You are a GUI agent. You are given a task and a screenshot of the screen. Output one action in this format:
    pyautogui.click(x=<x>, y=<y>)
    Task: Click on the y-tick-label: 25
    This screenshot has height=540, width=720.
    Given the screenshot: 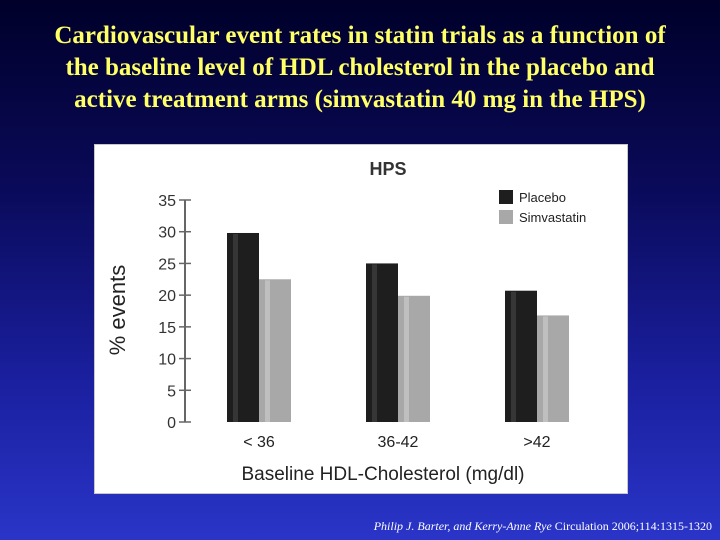 What is the action you would take?
    pyautogui.click(x=167, y=264)
    